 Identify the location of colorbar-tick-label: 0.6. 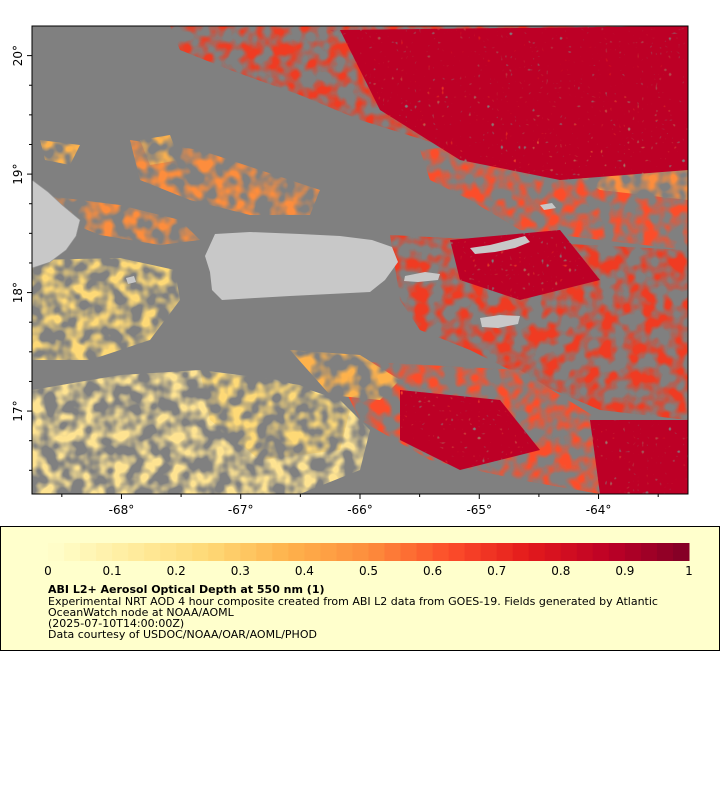
(432, 571).